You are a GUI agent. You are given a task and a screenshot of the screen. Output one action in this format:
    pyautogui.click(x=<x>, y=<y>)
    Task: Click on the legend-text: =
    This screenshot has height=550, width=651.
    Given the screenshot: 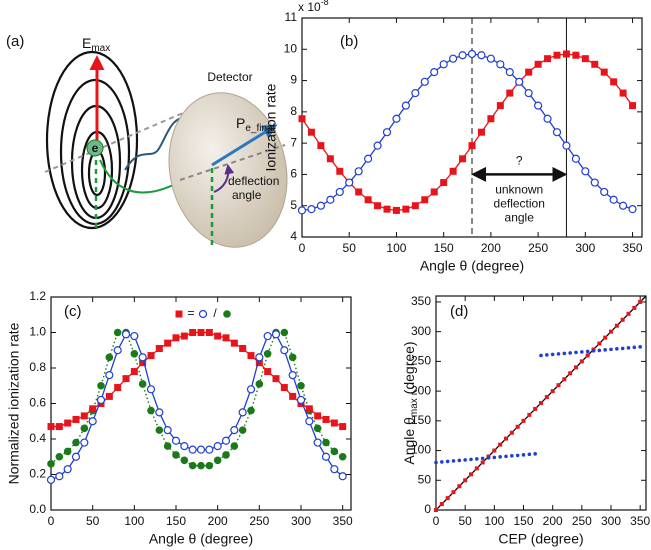 What is the action you would take?
    pyautogui.click(x=190, y=313)
    